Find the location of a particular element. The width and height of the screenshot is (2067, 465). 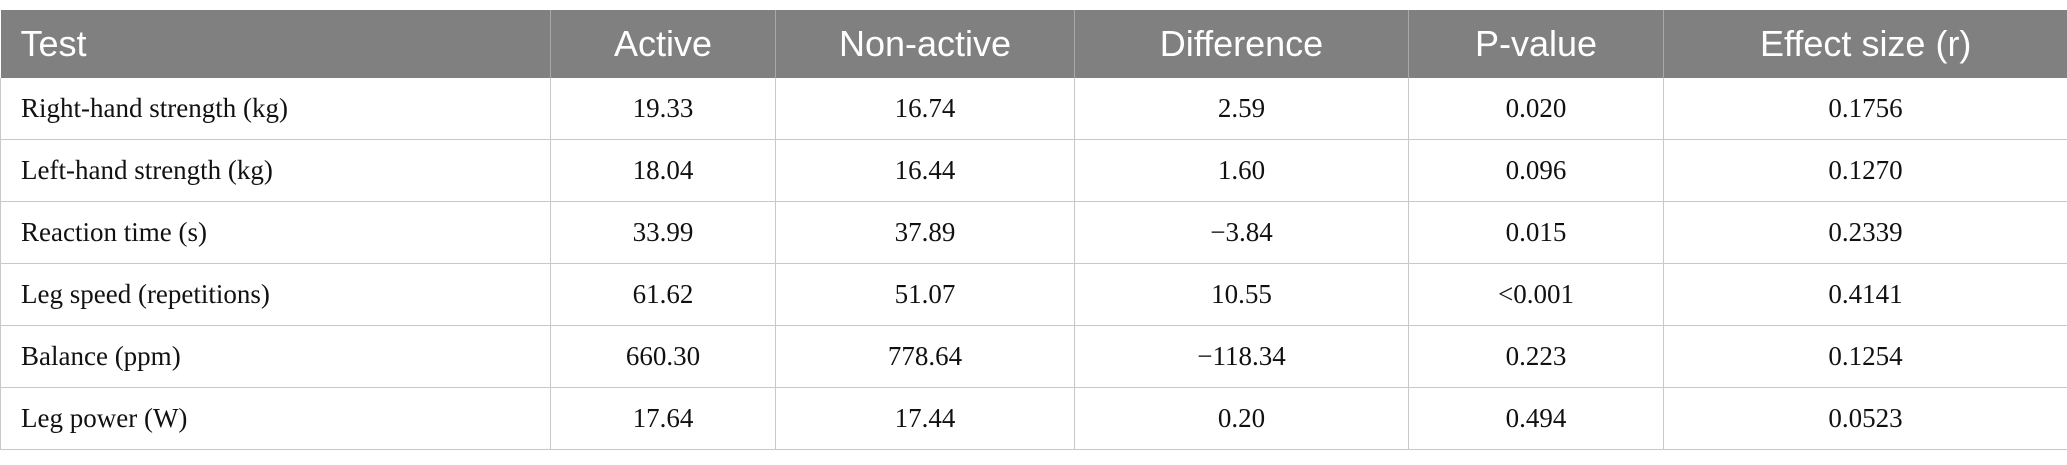

table-cell: 51.07 is located at coordinates (925, 294).